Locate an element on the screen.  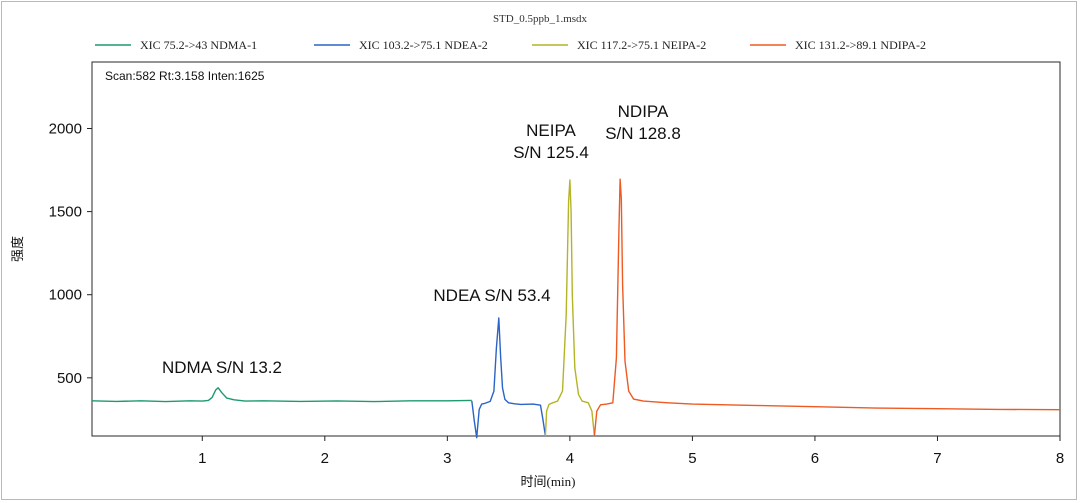
x-tick-label: 4 is located at coordinates (570, 458).